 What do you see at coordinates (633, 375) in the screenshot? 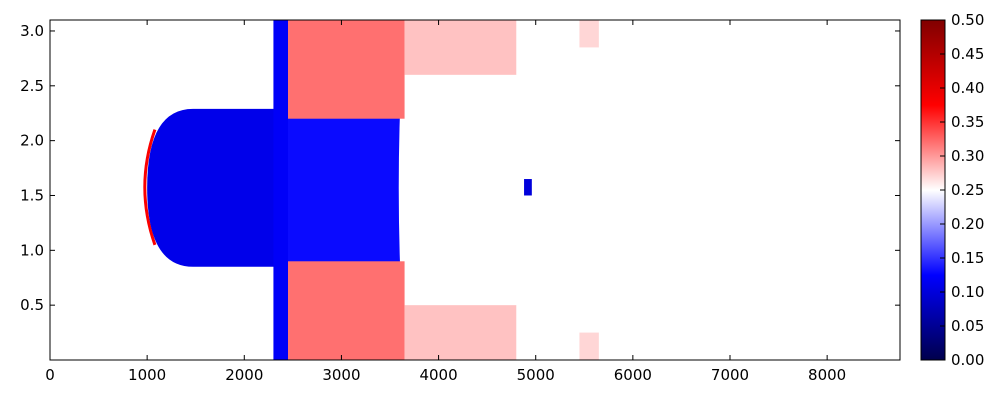
I see `x-tick-label: 6000` at bounding box center [633, 375].